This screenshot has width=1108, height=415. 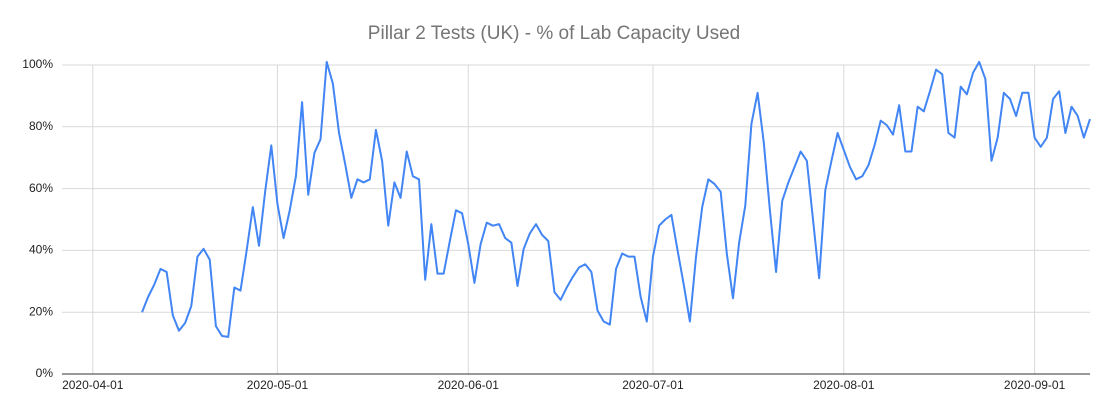 I want to click on y-tick-label: 20%, so click(x=41, y=311).